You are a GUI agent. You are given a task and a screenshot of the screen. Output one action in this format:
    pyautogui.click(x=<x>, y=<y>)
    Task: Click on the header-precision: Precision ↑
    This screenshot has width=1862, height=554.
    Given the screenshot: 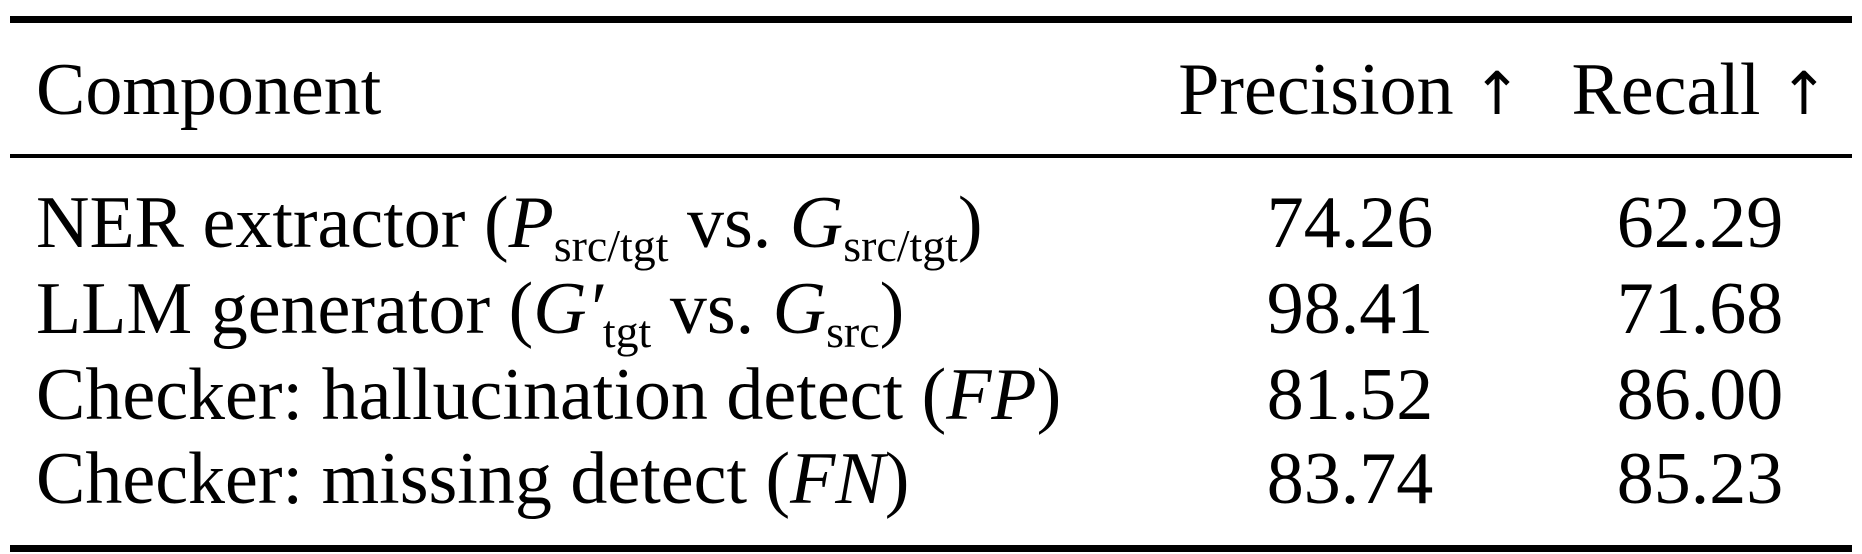 What is the action you would take?
    pyautogui.click(x=1350, y=92)
    